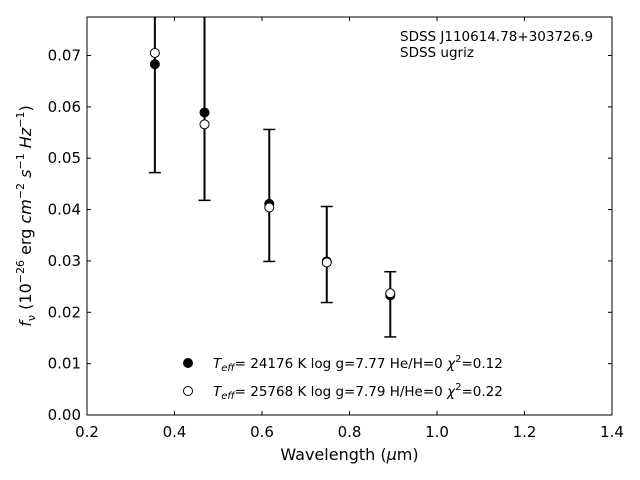  Describe the element at coordinates (64, 107) in the screenshot. I see `y-tick-label: 0.06` at that location.